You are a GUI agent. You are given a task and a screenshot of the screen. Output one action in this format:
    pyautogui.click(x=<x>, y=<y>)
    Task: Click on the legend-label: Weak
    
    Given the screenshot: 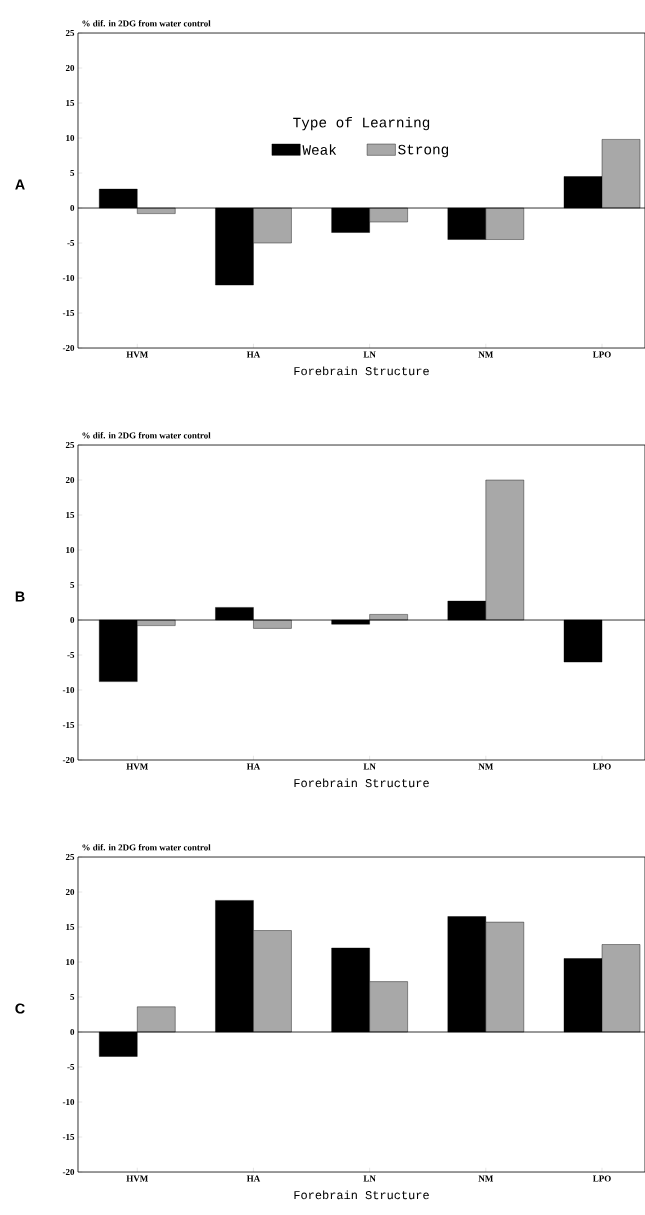 What is the action you would take?
    pyautogui.click(x=319, y=149)
    